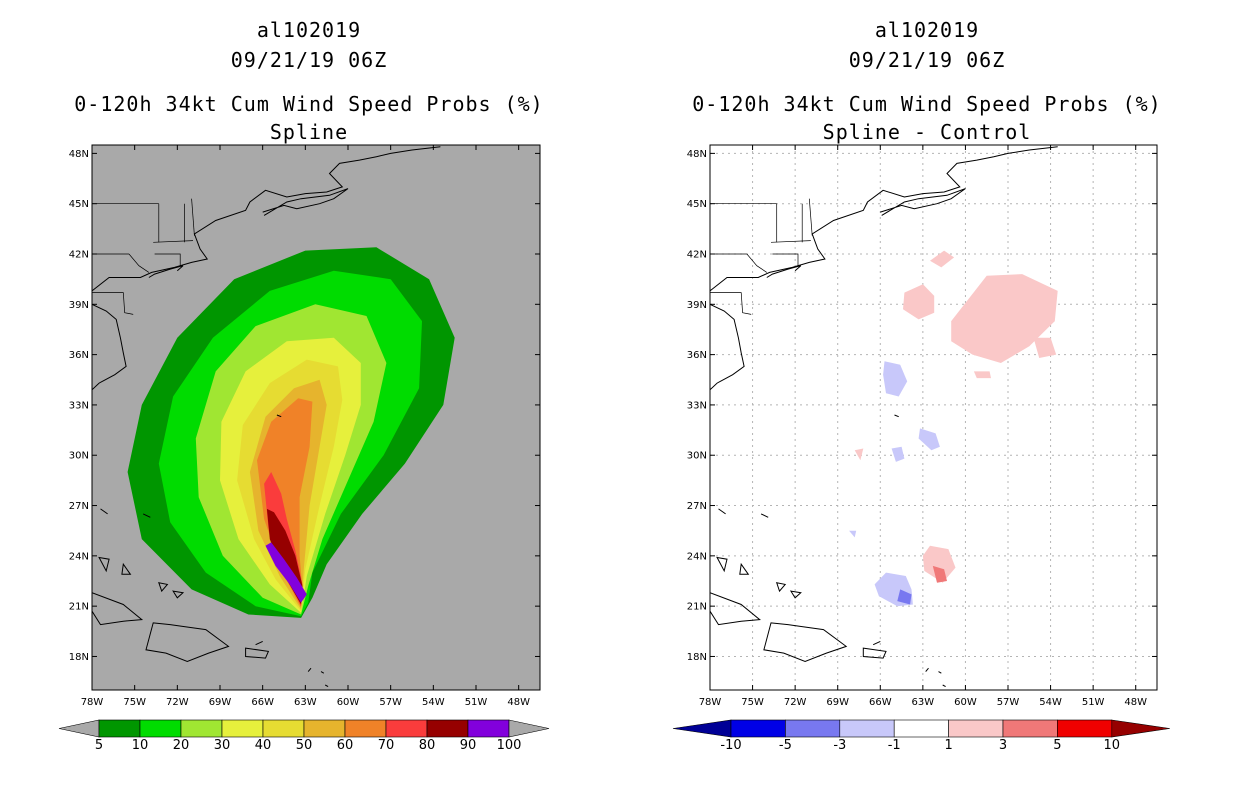 The image size is (1236, 800). Describe the element at coordinates (386, 745) in the screenshot. I see `colorbar-label: 70` at that location.